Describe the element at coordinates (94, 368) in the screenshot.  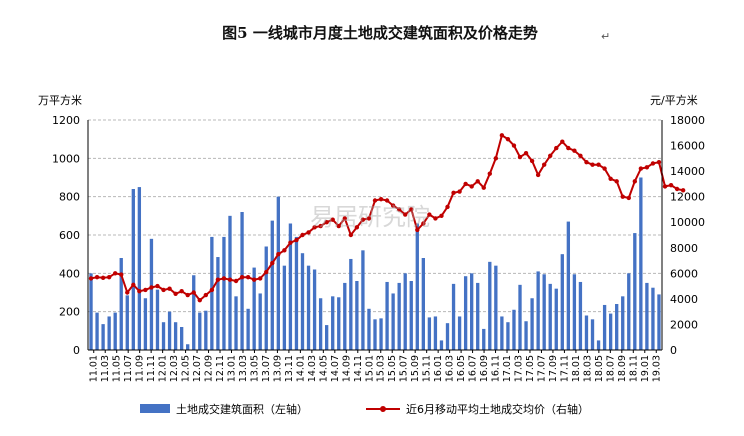
I see `x-tick-label: 11.01` at that location.